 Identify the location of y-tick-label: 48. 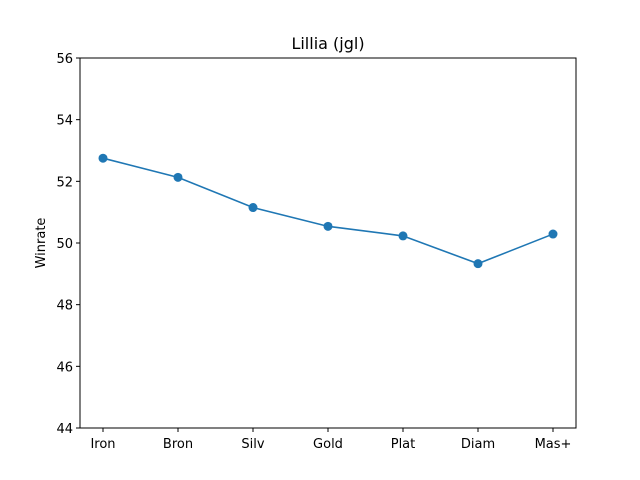
(64, 306).